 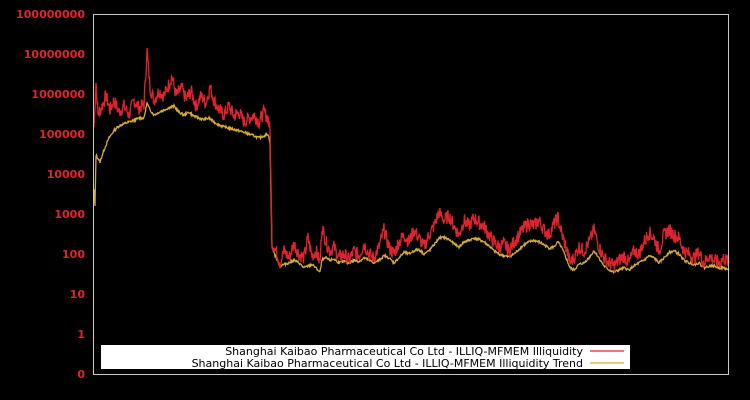 What do you see at coordinates (81, 334) in the screenshot?
I see `y-tick-label: 1` at bounding box center [81, 334].